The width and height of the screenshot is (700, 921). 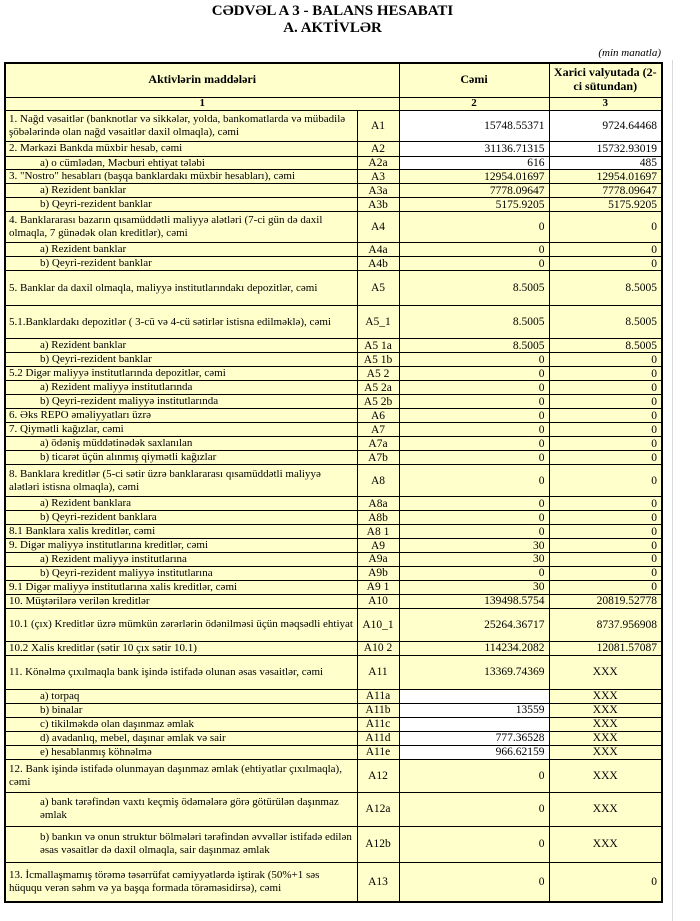 I want to click on row-code: A10_1, so click(x=378, y=624).